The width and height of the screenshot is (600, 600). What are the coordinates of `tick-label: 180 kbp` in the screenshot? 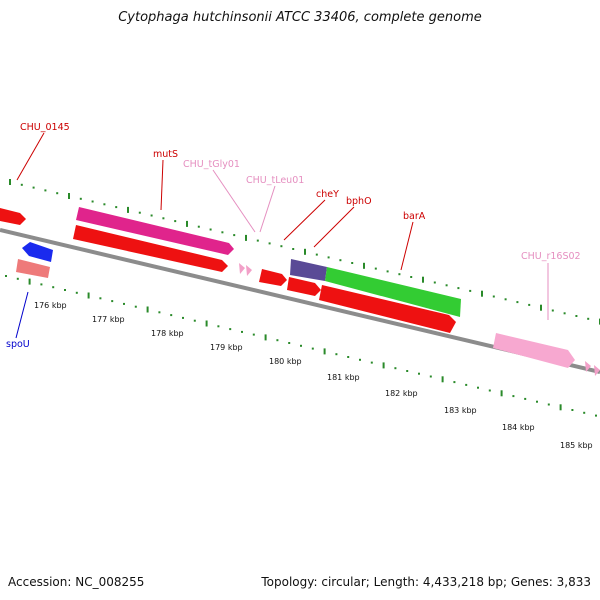 It's located at (285, 361).